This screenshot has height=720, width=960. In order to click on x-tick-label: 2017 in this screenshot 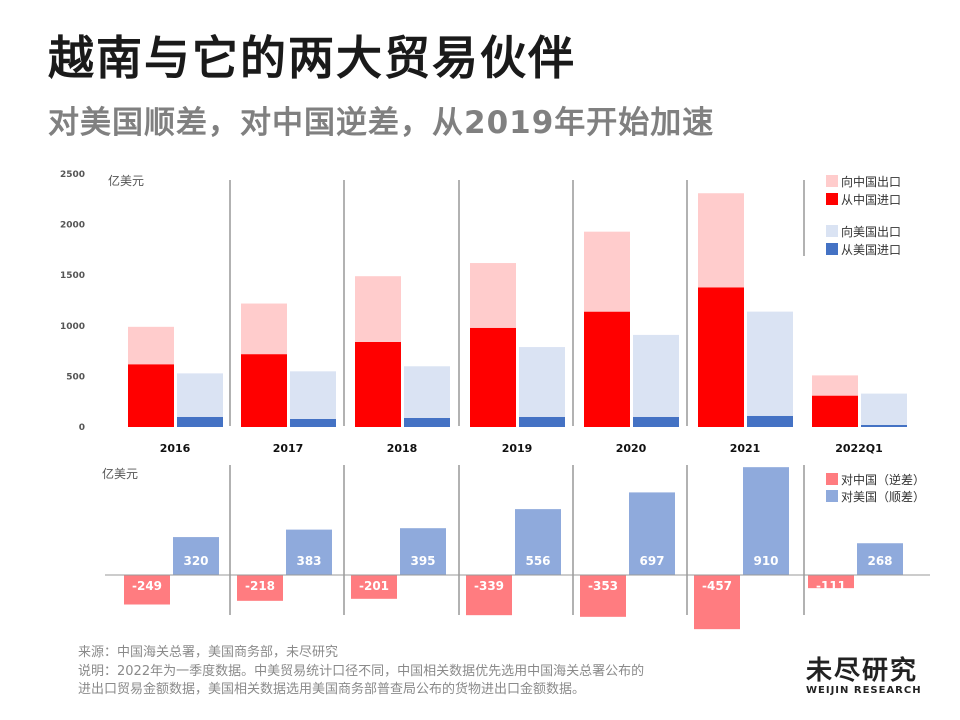, I will do `click(288, 448)`.